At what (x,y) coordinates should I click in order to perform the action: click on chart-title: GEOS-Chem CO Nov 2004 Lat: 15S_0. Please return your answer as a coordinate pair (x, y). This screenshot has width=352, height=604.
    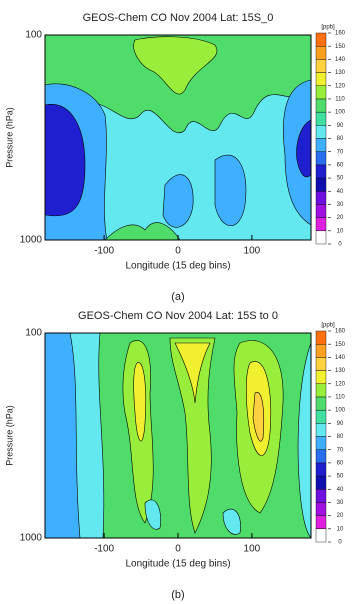
    Looking at the image, I should click on (178, 18).